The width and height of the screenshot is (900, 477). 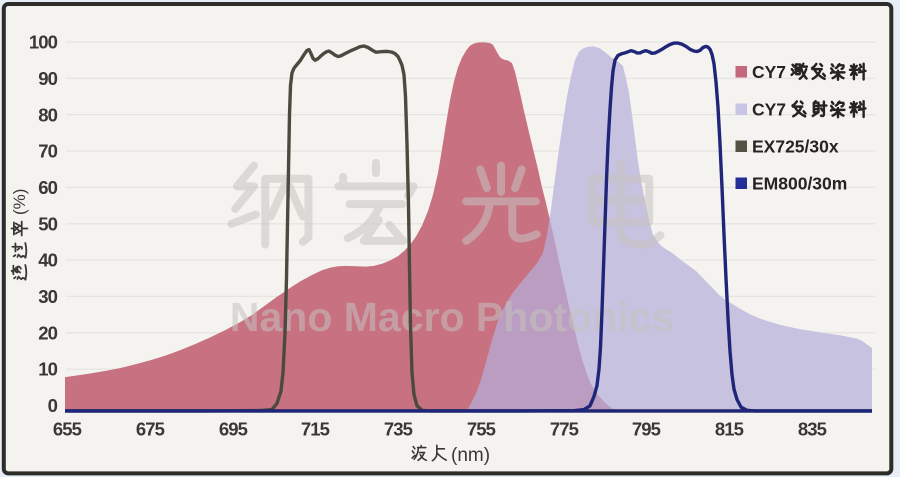 What do you see at coordinates (47, 187) in the screenshot?
I see `svg-text: 60` at bounding box center [47, 187].